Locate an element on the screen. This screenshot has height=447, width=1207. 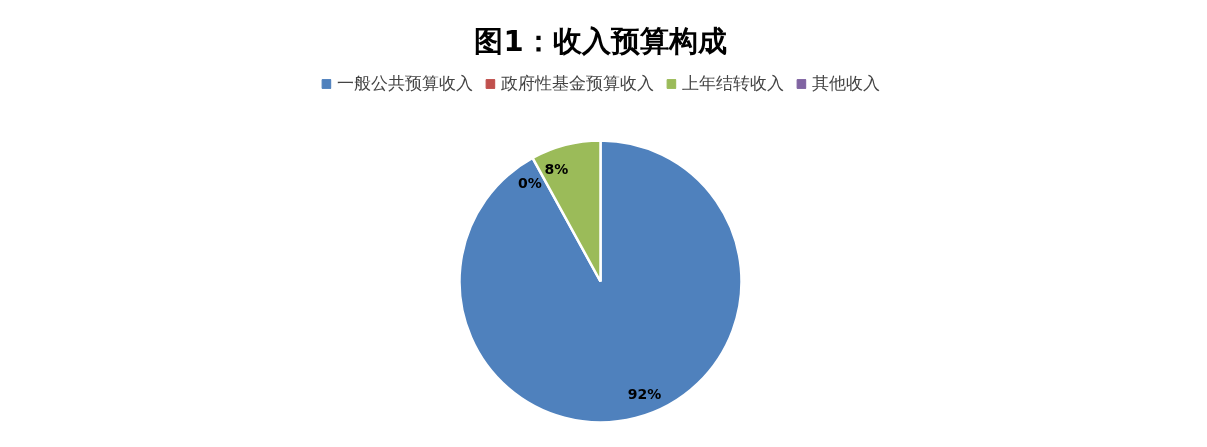
data-label: 8% is located at coordinates (556, 168).